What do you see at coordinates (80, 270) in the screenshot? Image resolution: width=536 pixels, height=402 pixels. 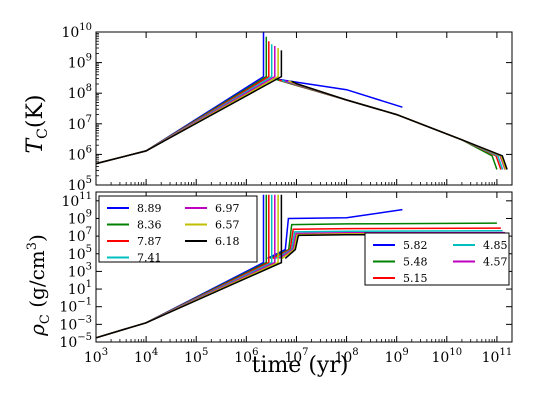 I see `bottom-y-tick-label: 10³` at bounding box center [80, 270].